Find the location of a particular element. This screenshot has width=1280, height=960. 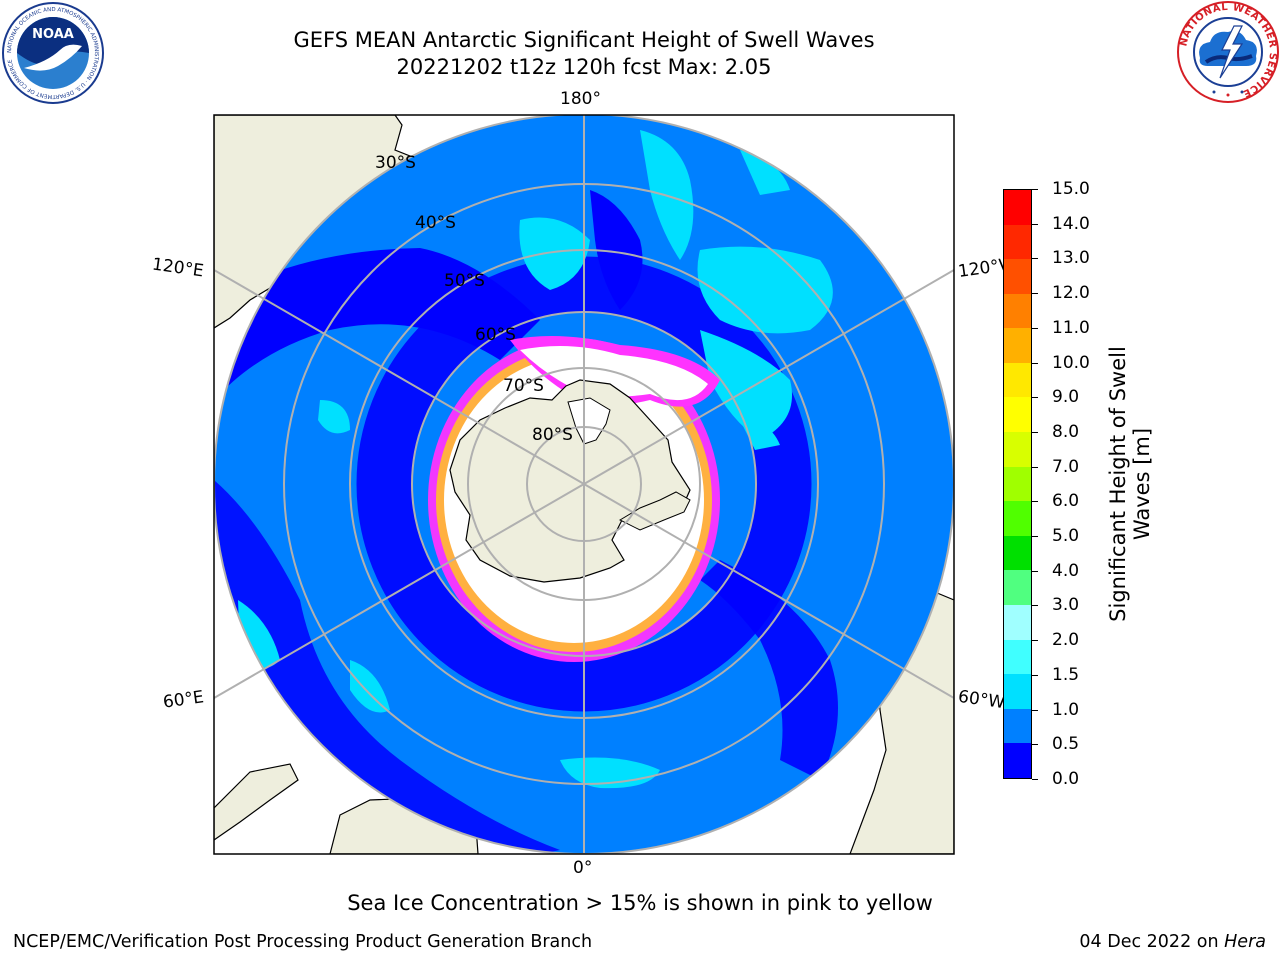

chart-subtitle: 20221202 t12z 120h fcst Max: 2.05 is located at coordinates (584, 67).